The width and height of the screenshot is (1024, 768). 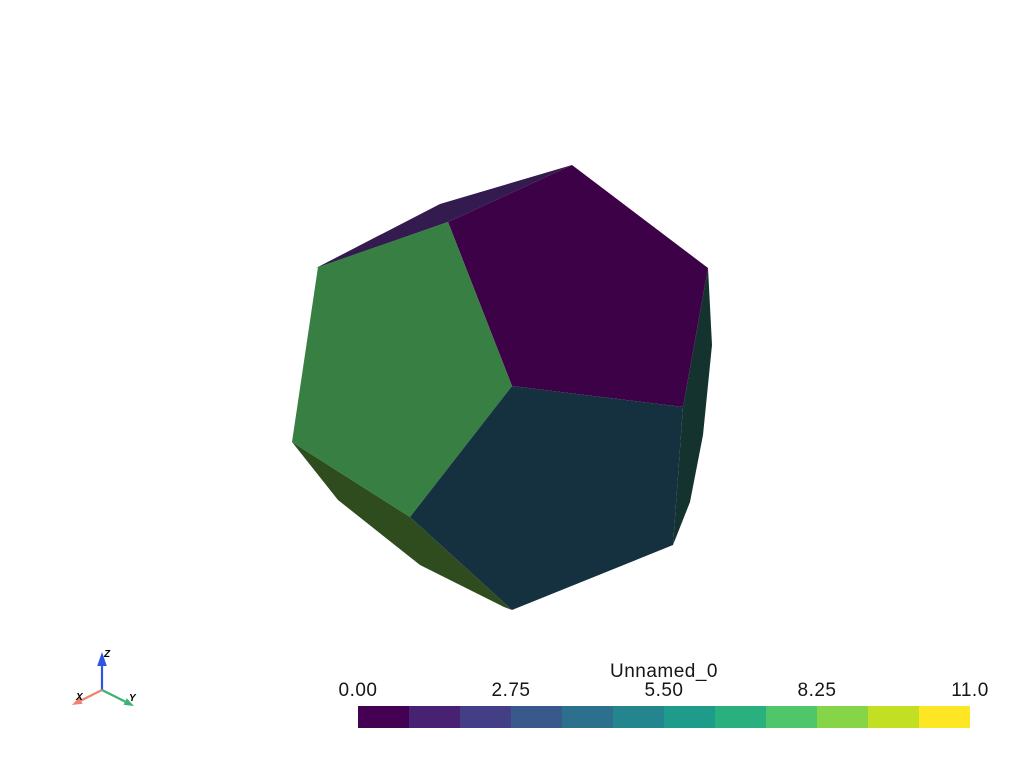 I want to click on colorbar-tick-labels: 0.00 2.75 5.50 8.25 11.0, so click(x=664, y=690).